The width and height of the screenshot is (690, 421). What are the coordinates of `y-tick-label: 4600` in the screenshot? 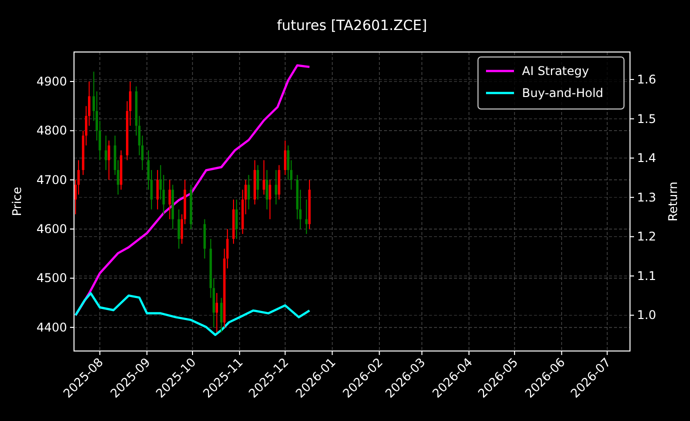 It's located at (51, 229).